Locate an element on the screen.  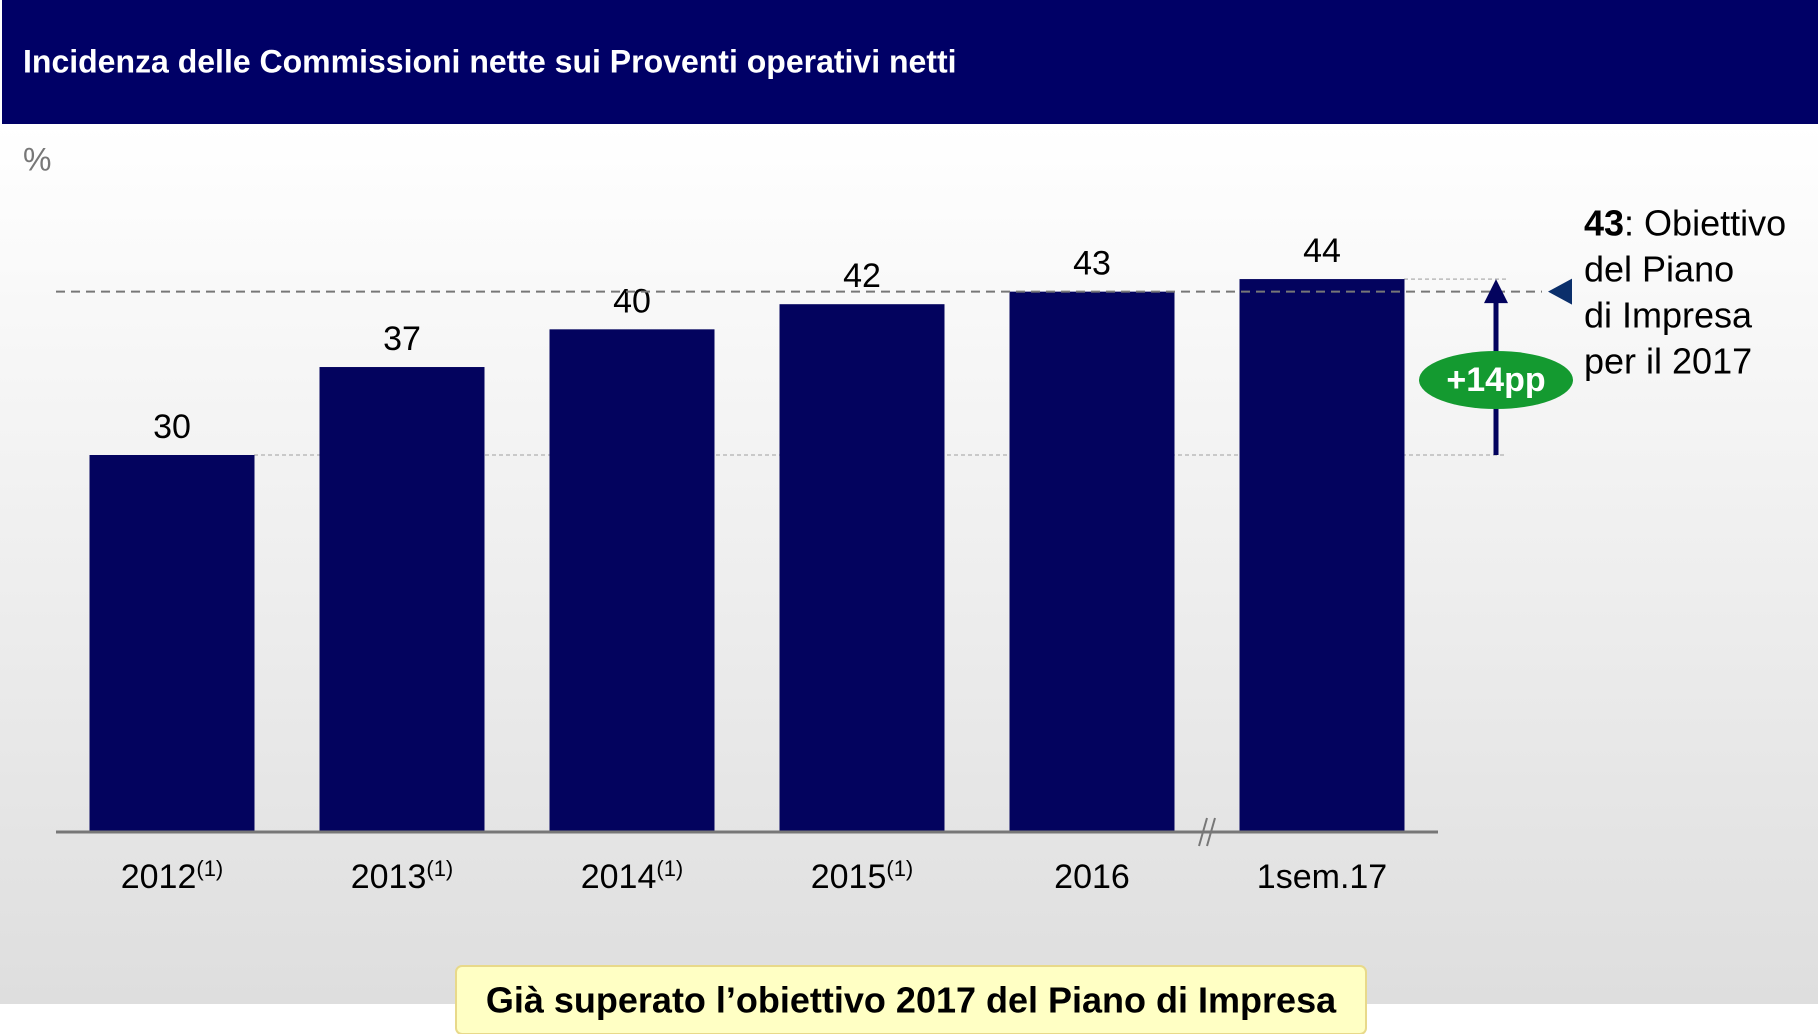
target-text: di Impresa is located at coordinates (1668, 315).